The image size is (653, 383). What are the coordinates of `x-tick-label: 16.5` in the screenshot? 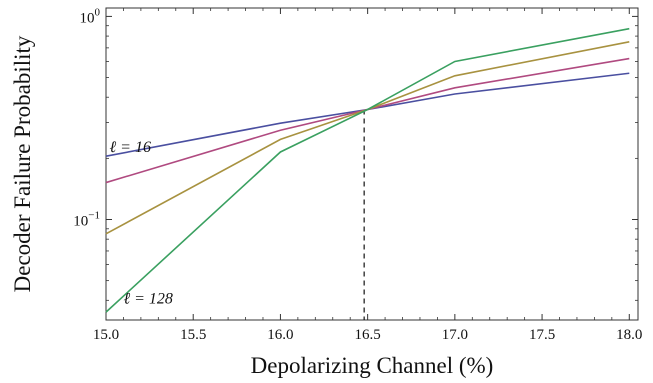 It's located at (368, 335).